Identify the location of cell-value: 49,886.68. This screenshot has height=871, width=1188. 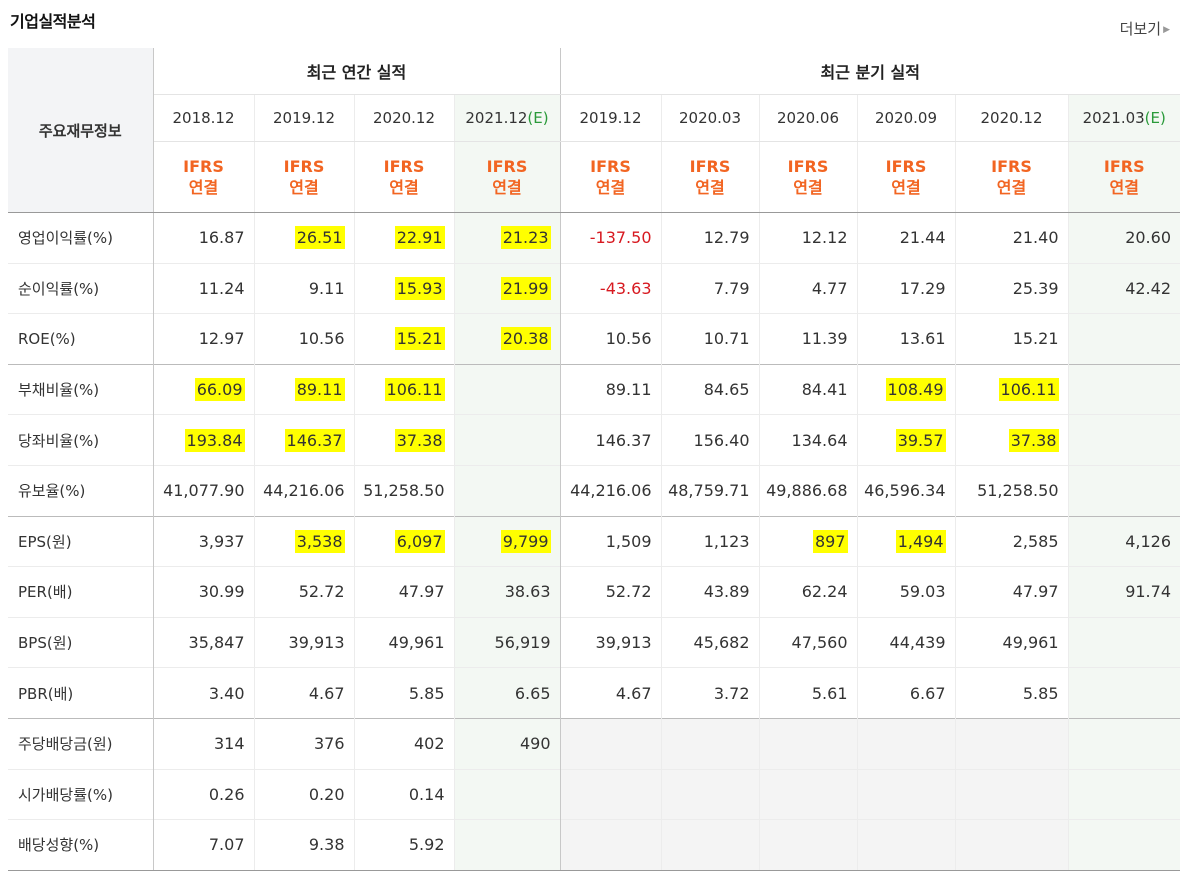
(807, 490).